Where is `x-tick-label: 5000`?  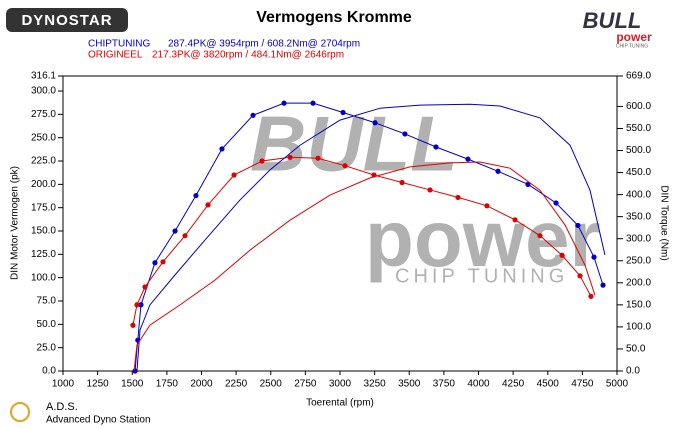 x-tick-label: 5000 is located at coordinates (617, 384).